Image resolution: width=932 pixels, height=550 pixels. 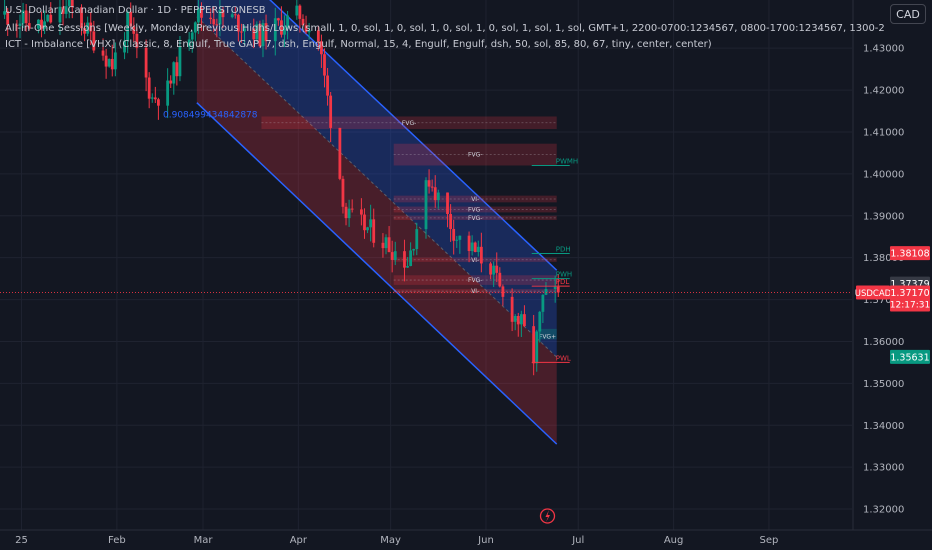 I want to click on x-tick-label: Jul, so click(x=577, y=540).